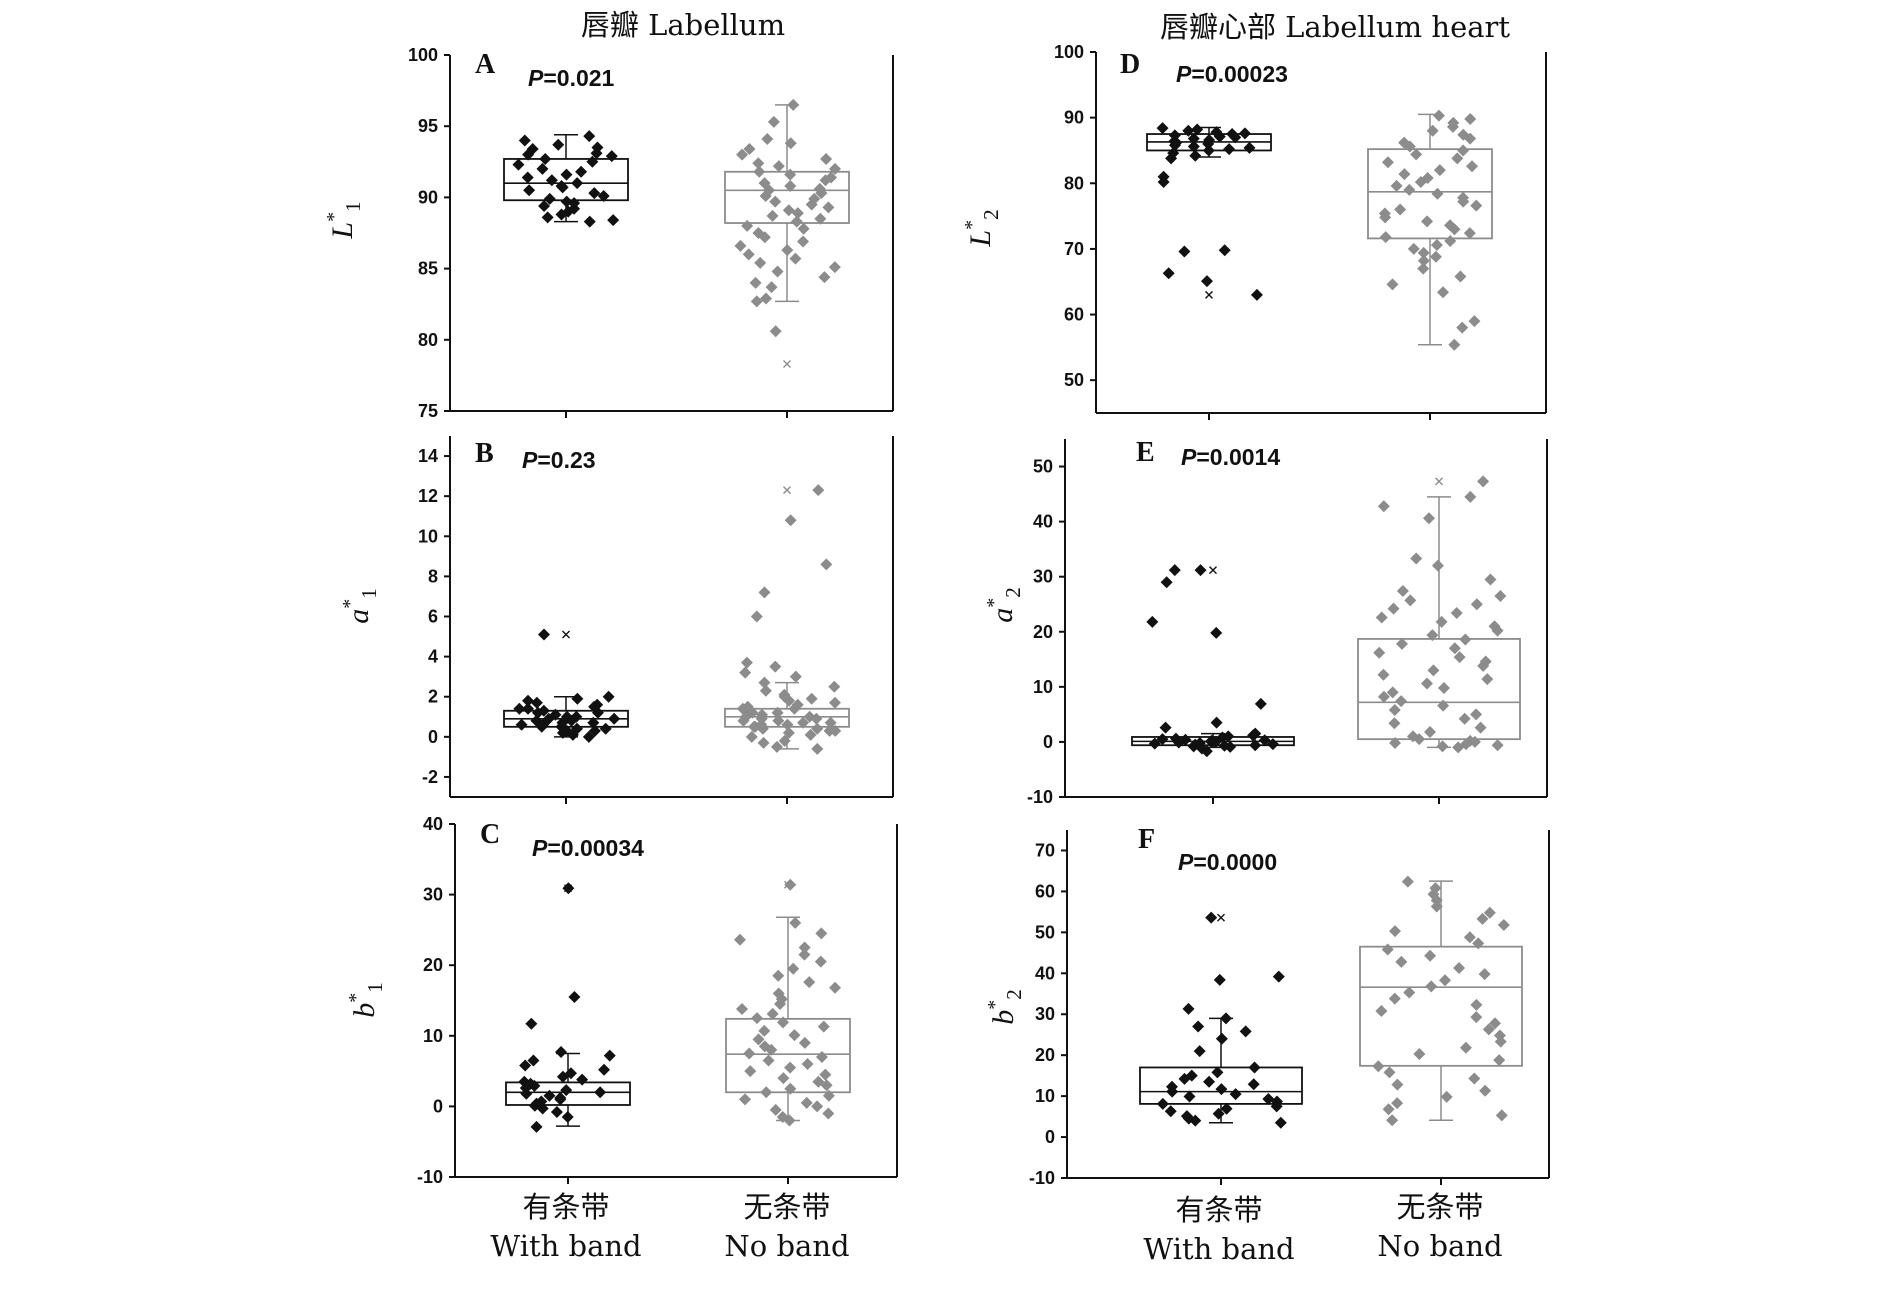 Image resolution: width=1890 pixels, height=1299 pixels. Describe the element at coordinates (1322, 1228) in the screenshot. I see `category-labels-right: 有条带 With band 无条带 No band` at that location.